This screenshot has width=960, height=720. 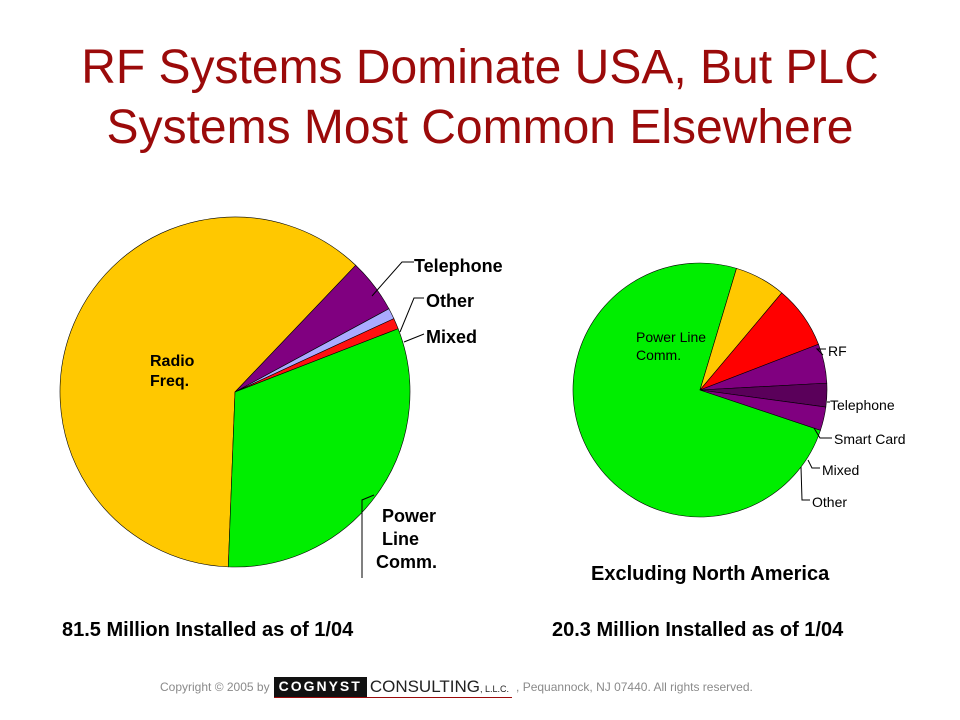 I want to click on label-power-line-right-2: Comm., so click(x=658, y=355).